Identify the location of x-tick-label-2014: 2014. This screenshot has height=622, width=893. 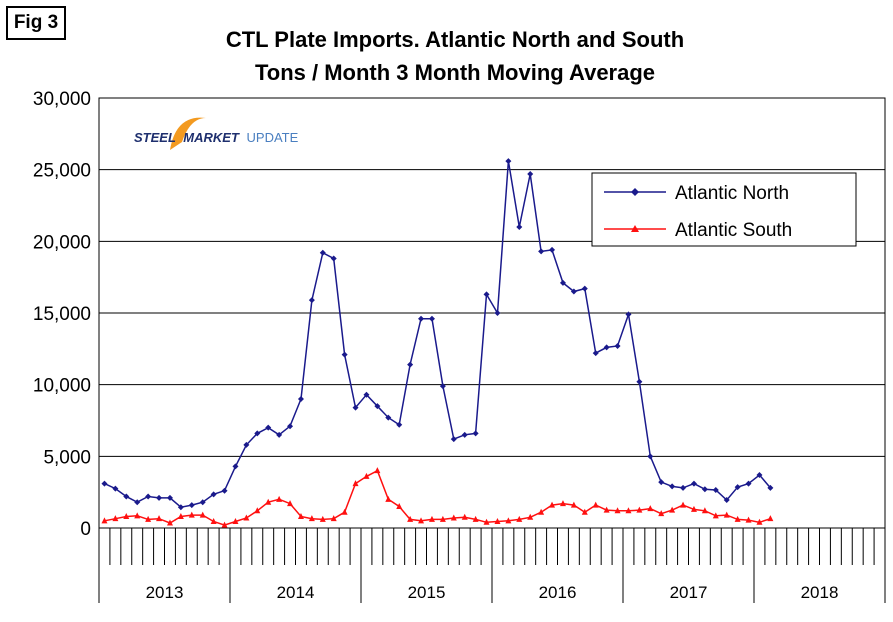
(296, 592).